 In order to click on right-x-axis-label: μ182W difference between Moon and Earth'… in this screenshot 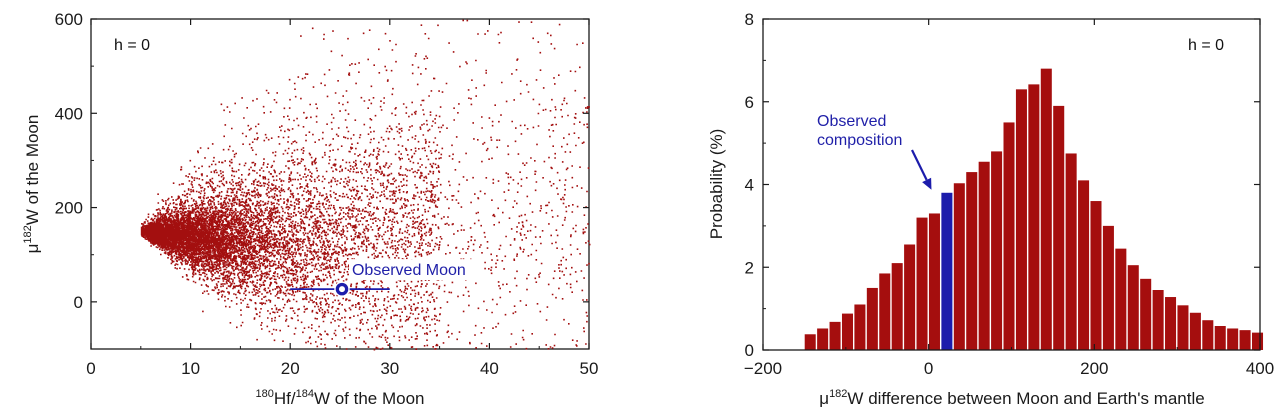, I will do `click(1011, 398)`.